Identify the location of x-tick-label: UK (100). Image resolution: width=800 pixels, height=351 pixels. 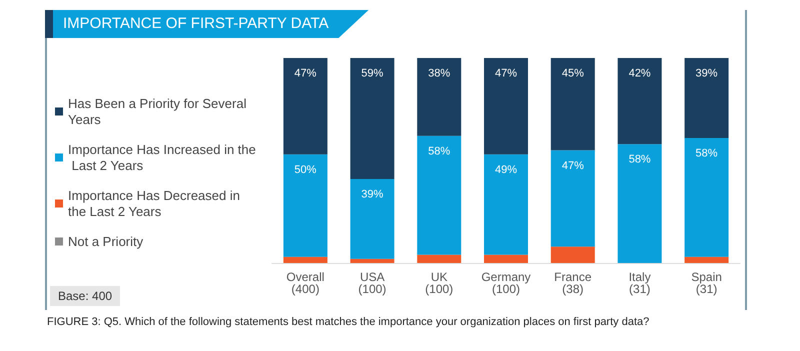
(439, 283).